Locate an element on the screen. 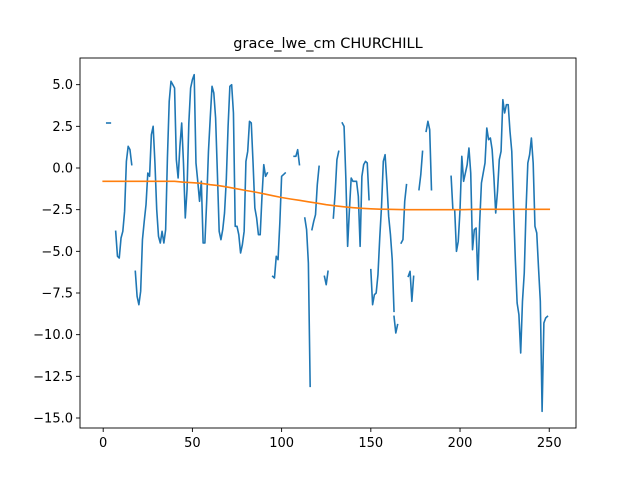 This screenshot has height=480, width=640. y-tick-label-1: 2.5 is located at coordinates (62, 127).